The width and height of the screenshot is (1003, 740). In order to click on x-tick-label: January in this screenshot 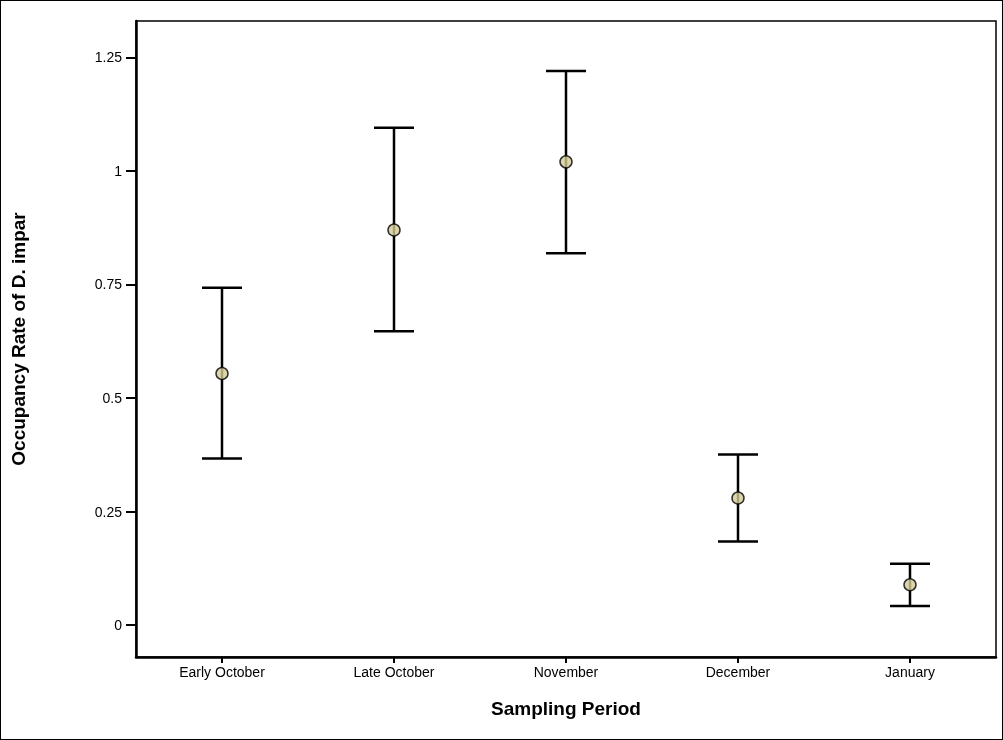, I will do `click(910, 672)`.